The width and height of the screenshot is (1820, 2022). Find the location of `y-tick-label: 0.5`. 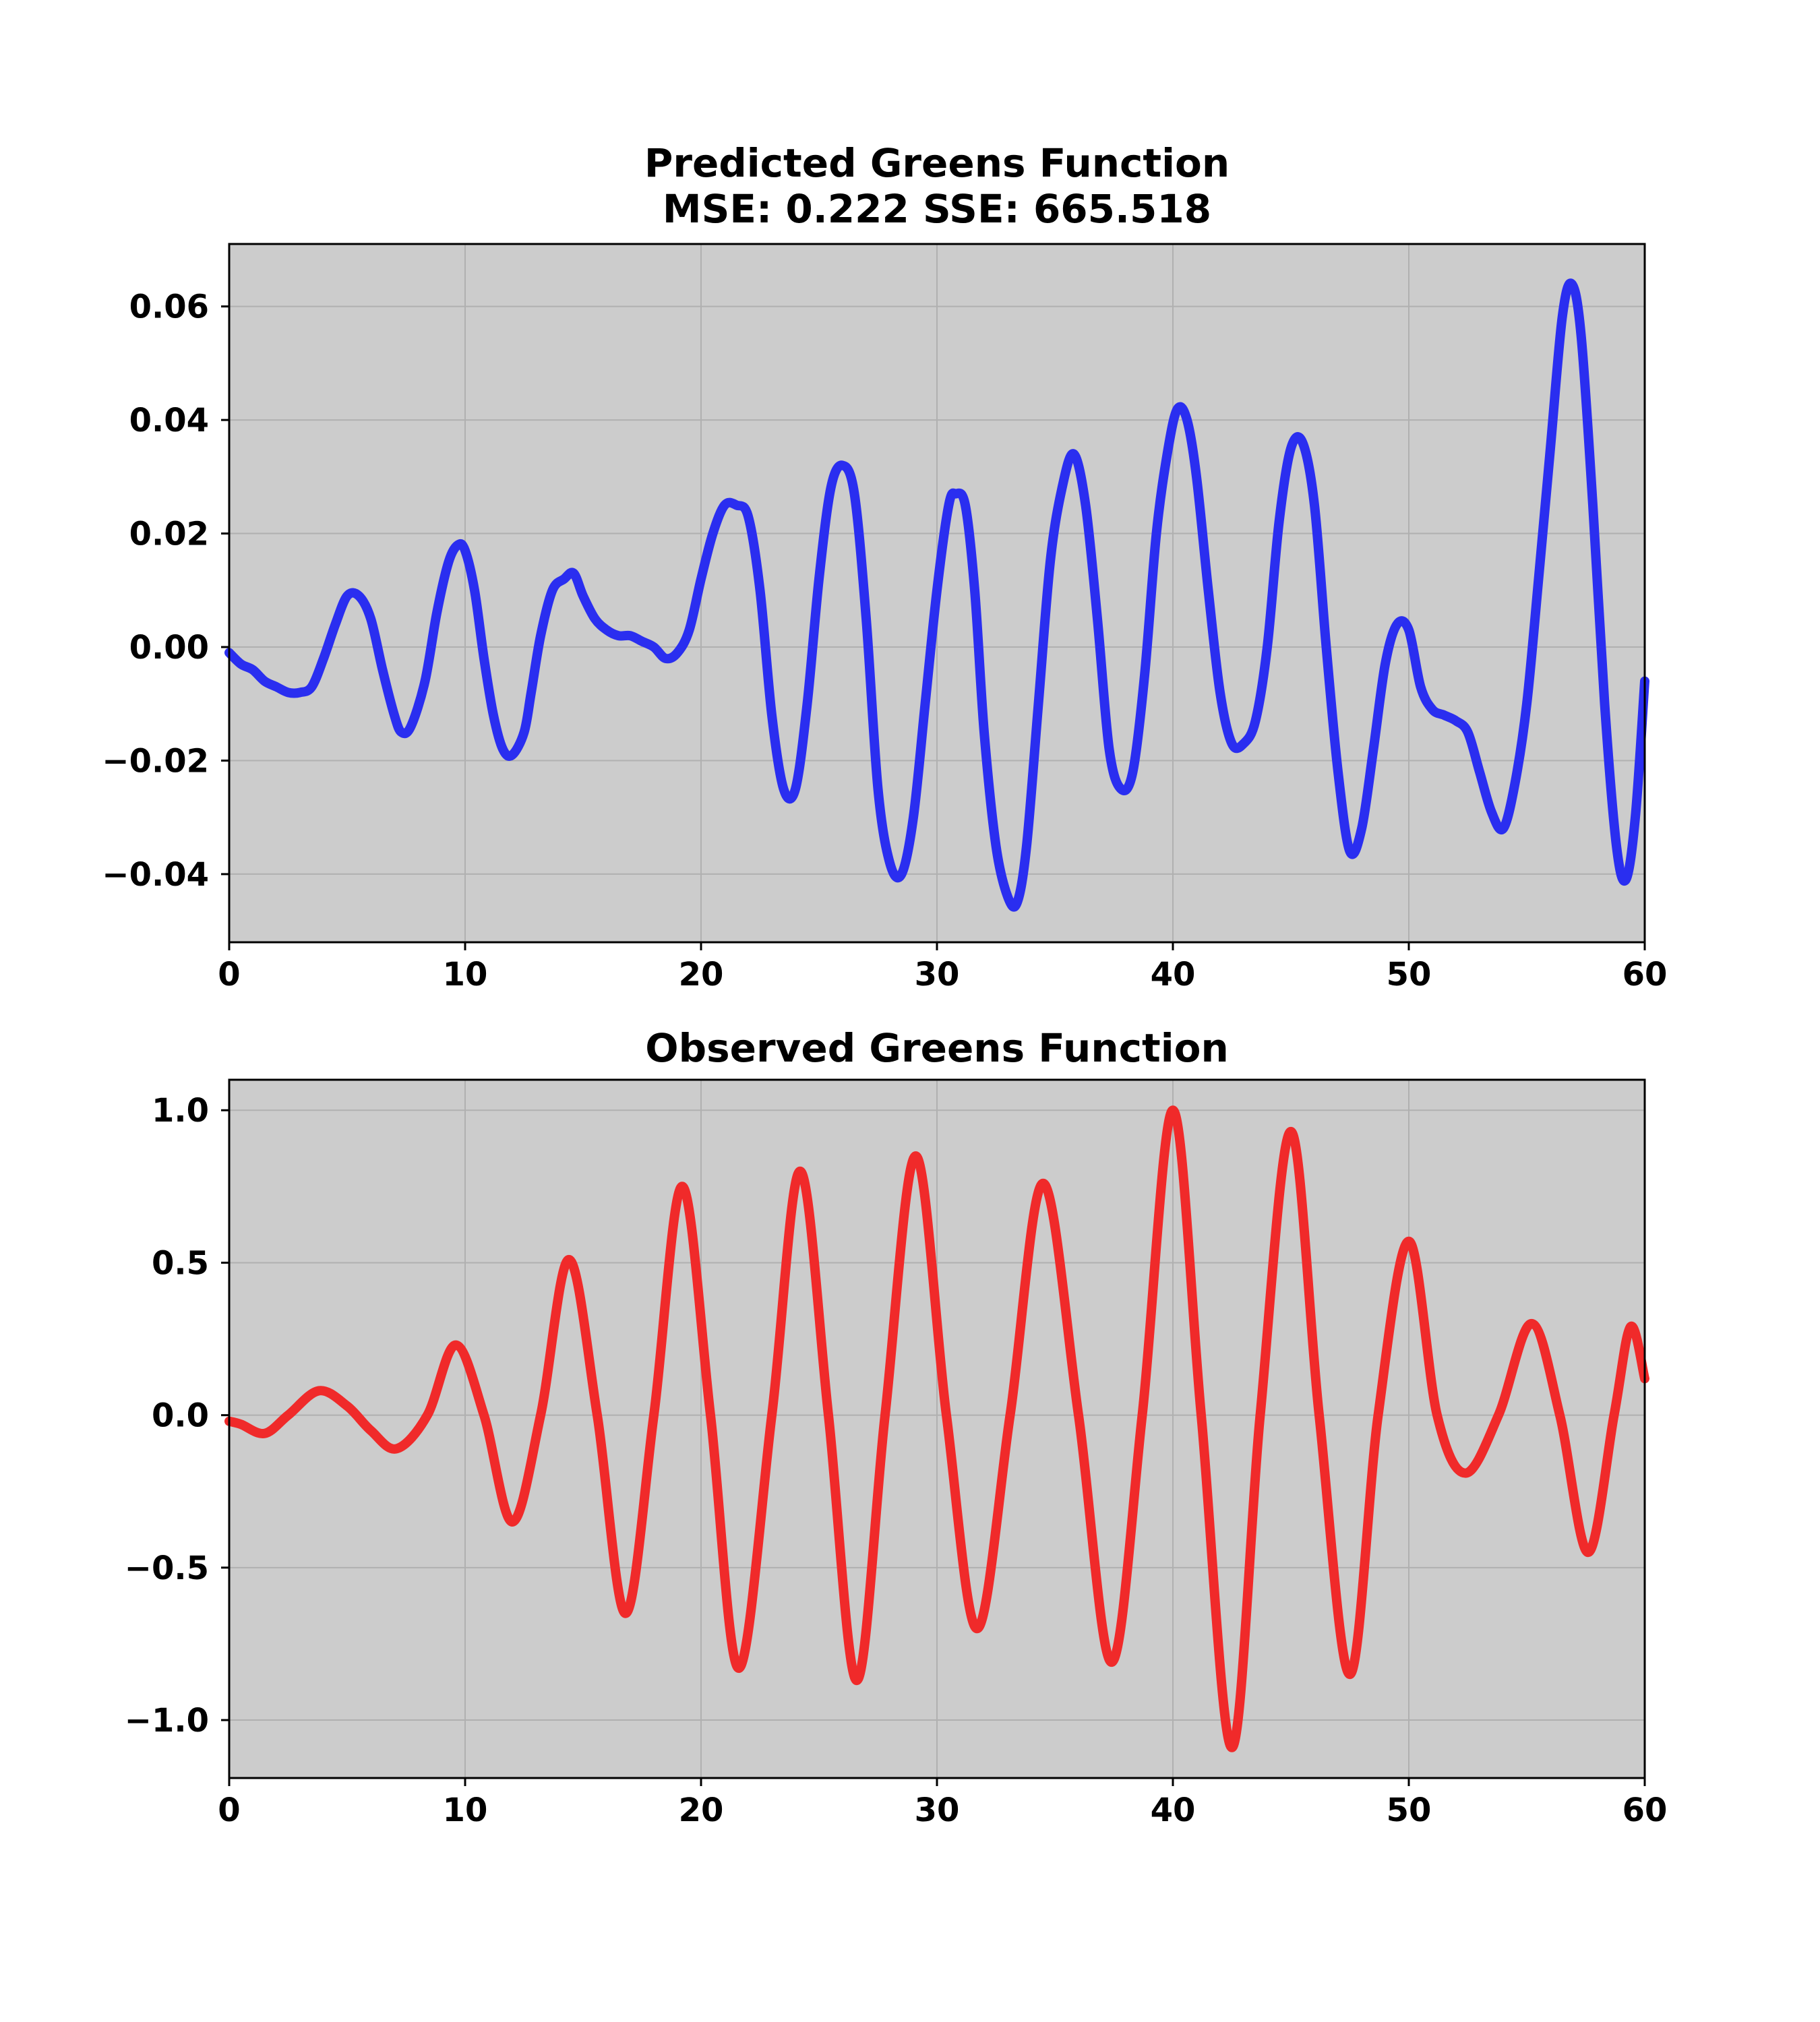

y-tick-label: 0.5 is located at coordinates (181, 1263).